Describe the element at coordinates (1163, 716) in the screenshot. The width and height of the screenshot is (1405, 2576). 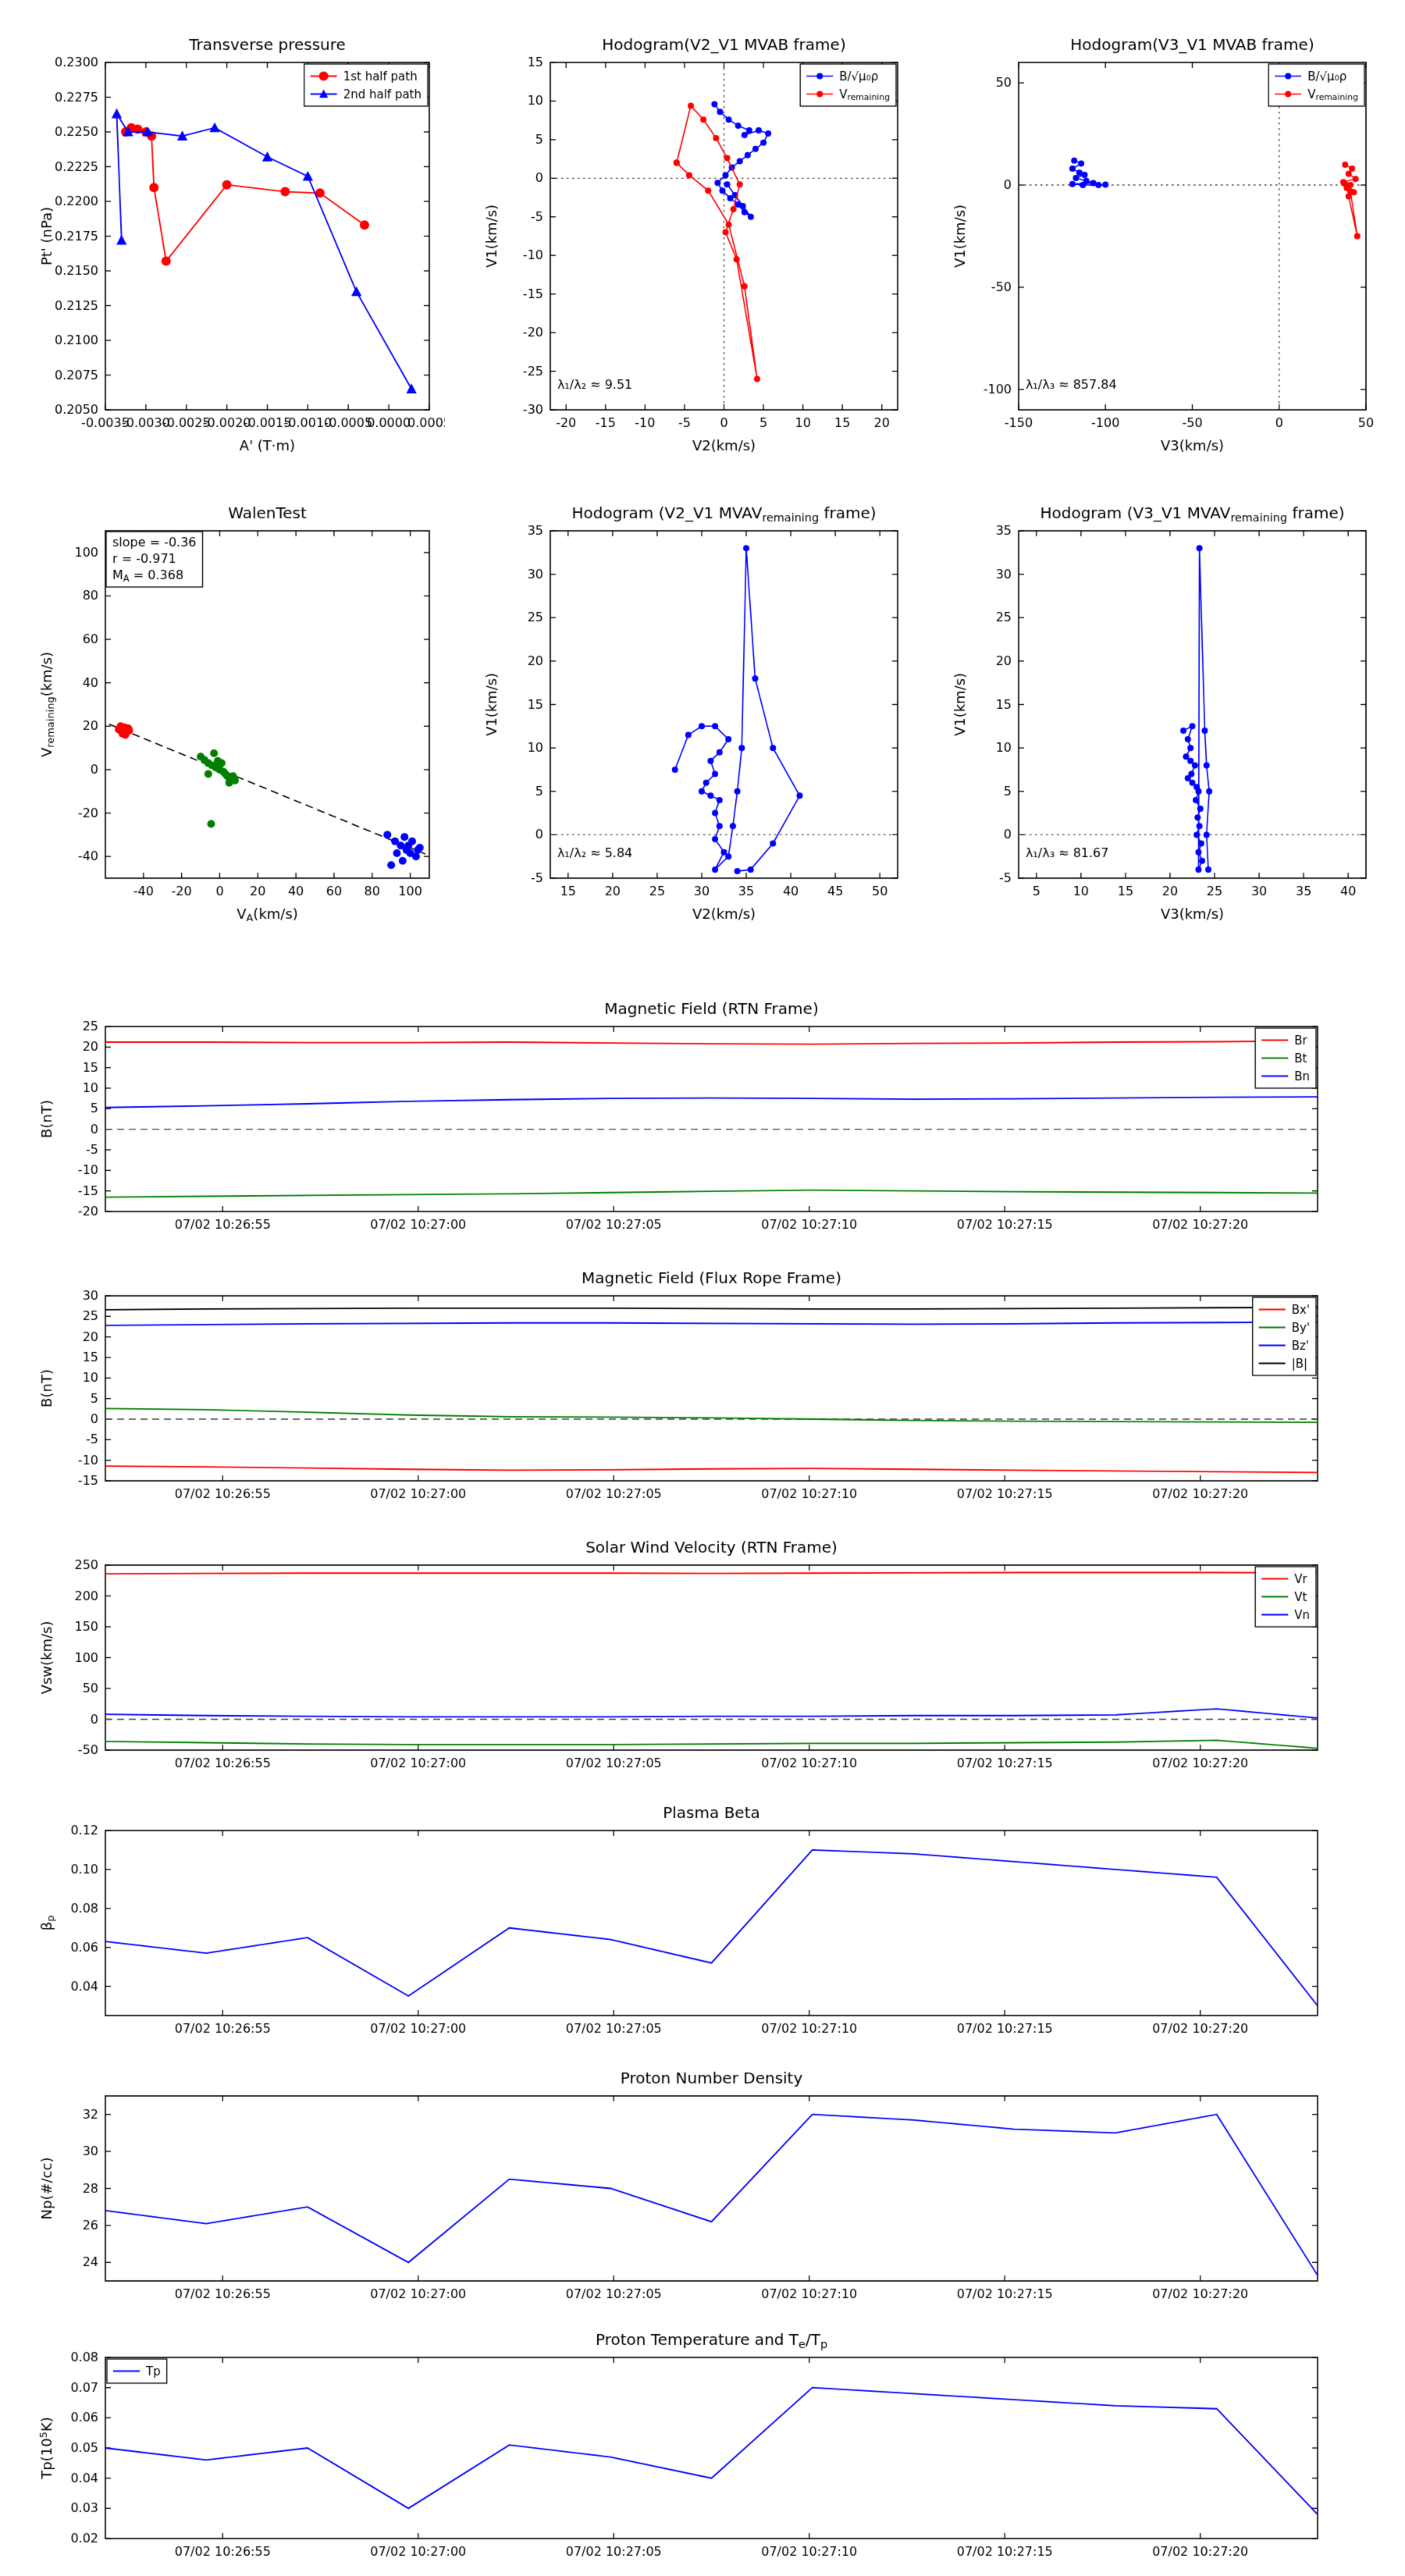
I see `chart-hodogram-v3v1-mvav` at that location.